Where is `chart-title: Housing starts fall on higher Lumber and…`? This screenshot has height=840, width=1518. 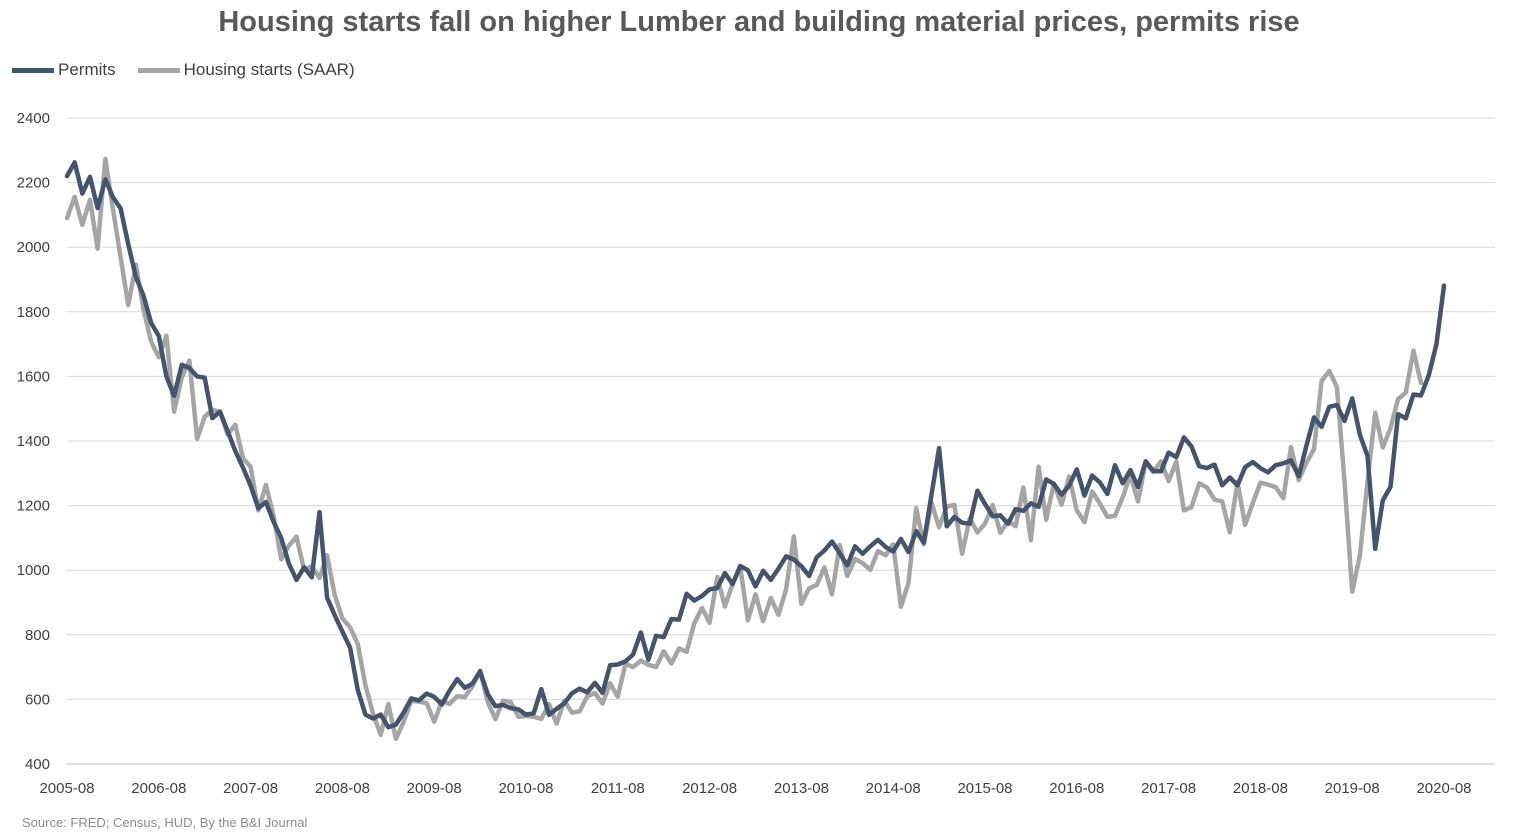 chart-title: Housing starts fall on higher Lumber and… is located at coordinates (759, 22).